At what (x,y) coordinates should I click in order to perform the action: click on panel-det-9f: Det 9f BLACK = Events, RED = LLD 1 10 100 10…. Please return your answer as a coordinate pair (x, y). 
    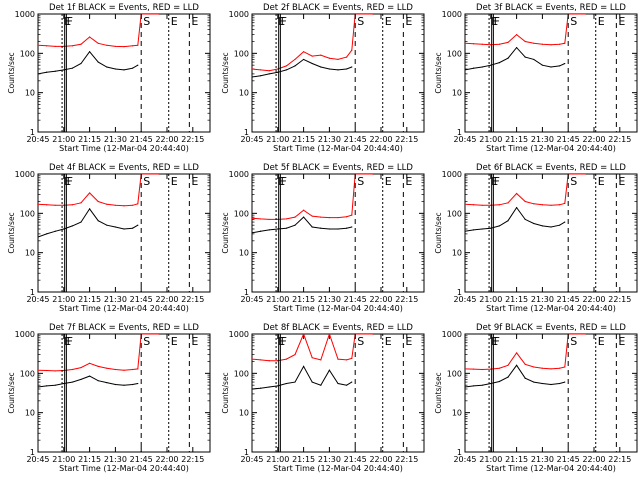
    Looking at the image, I should click on (536, 398).